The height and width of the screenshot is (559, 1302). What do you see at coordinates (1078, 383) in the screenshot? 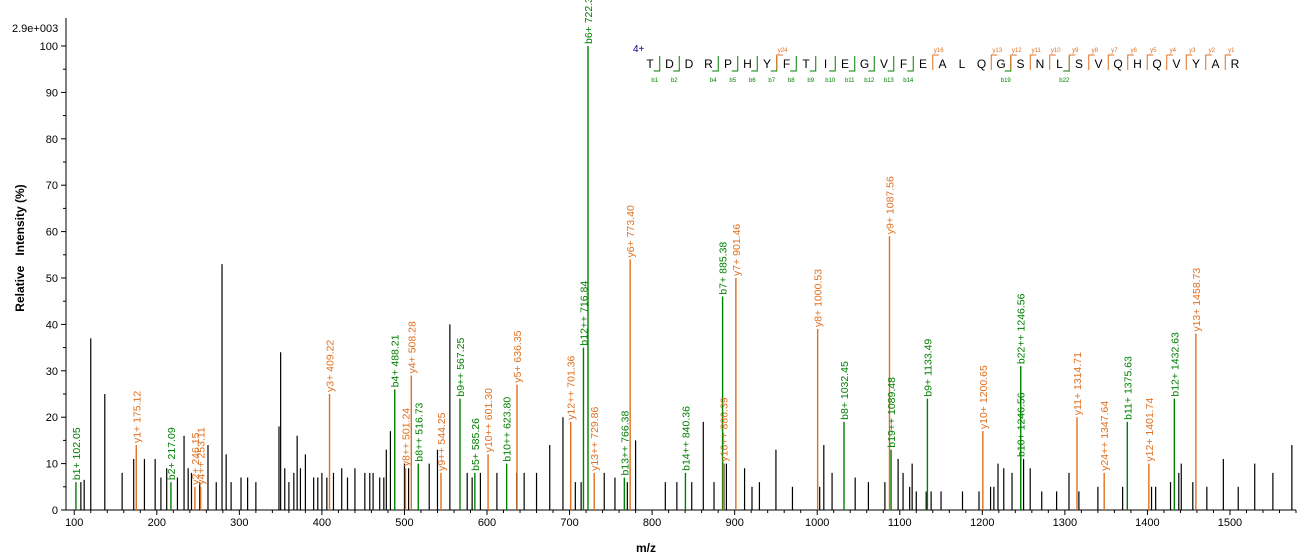
I see `y-ion-label: y11+ 1314.71` at bounding box center [1078, 383].